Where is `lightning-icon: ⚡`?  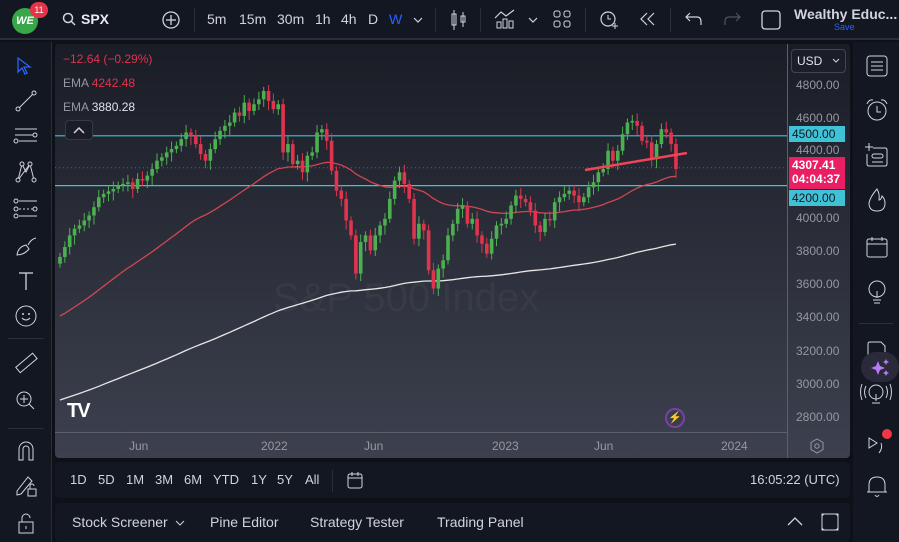 lightning-icon: ⚡ is located at coordinates (675, 418).